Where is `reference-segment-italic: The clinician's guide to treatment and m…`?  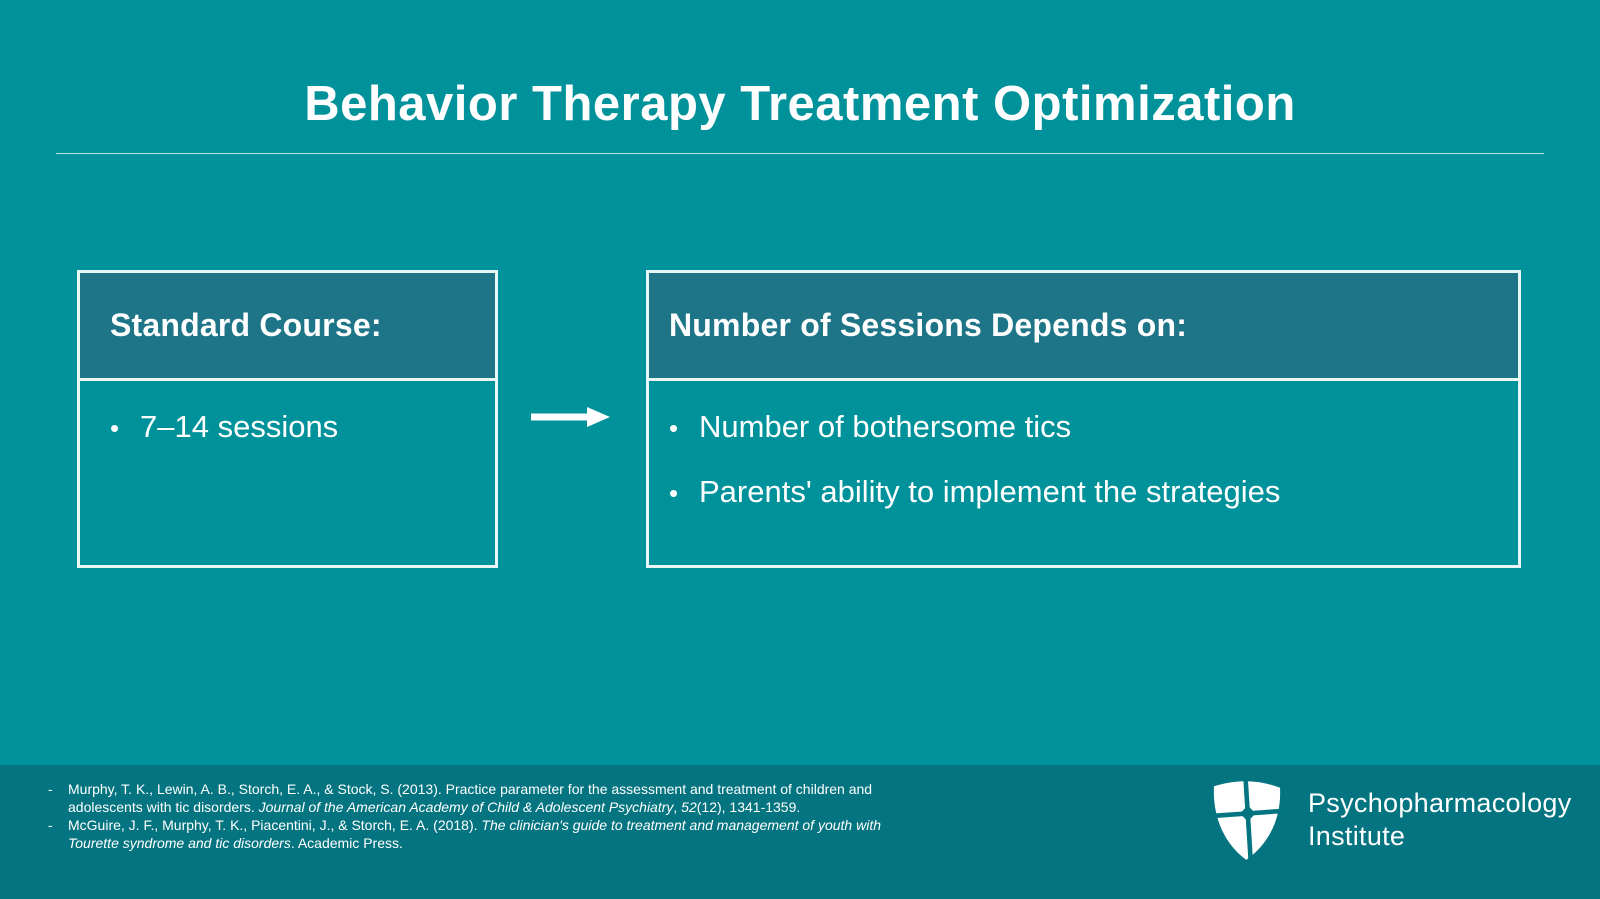 reference-segment-italic: The clinician's guide to treatment and m… is located at coordinates (474, 834).